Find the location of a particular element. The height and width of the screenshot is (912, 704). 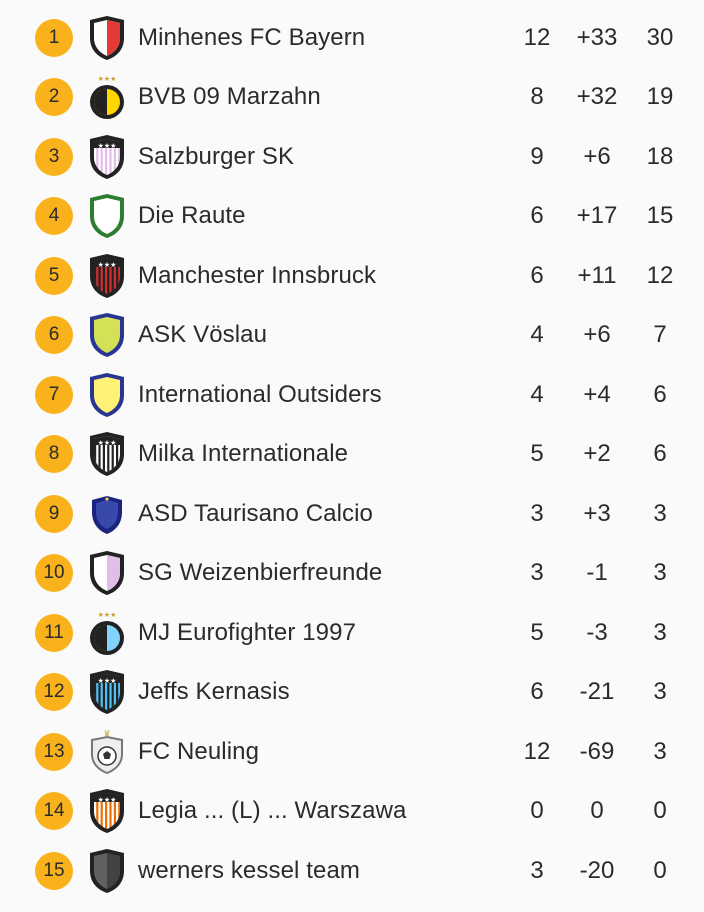

goal-difference: -1 is located at coordinates (597, 573).